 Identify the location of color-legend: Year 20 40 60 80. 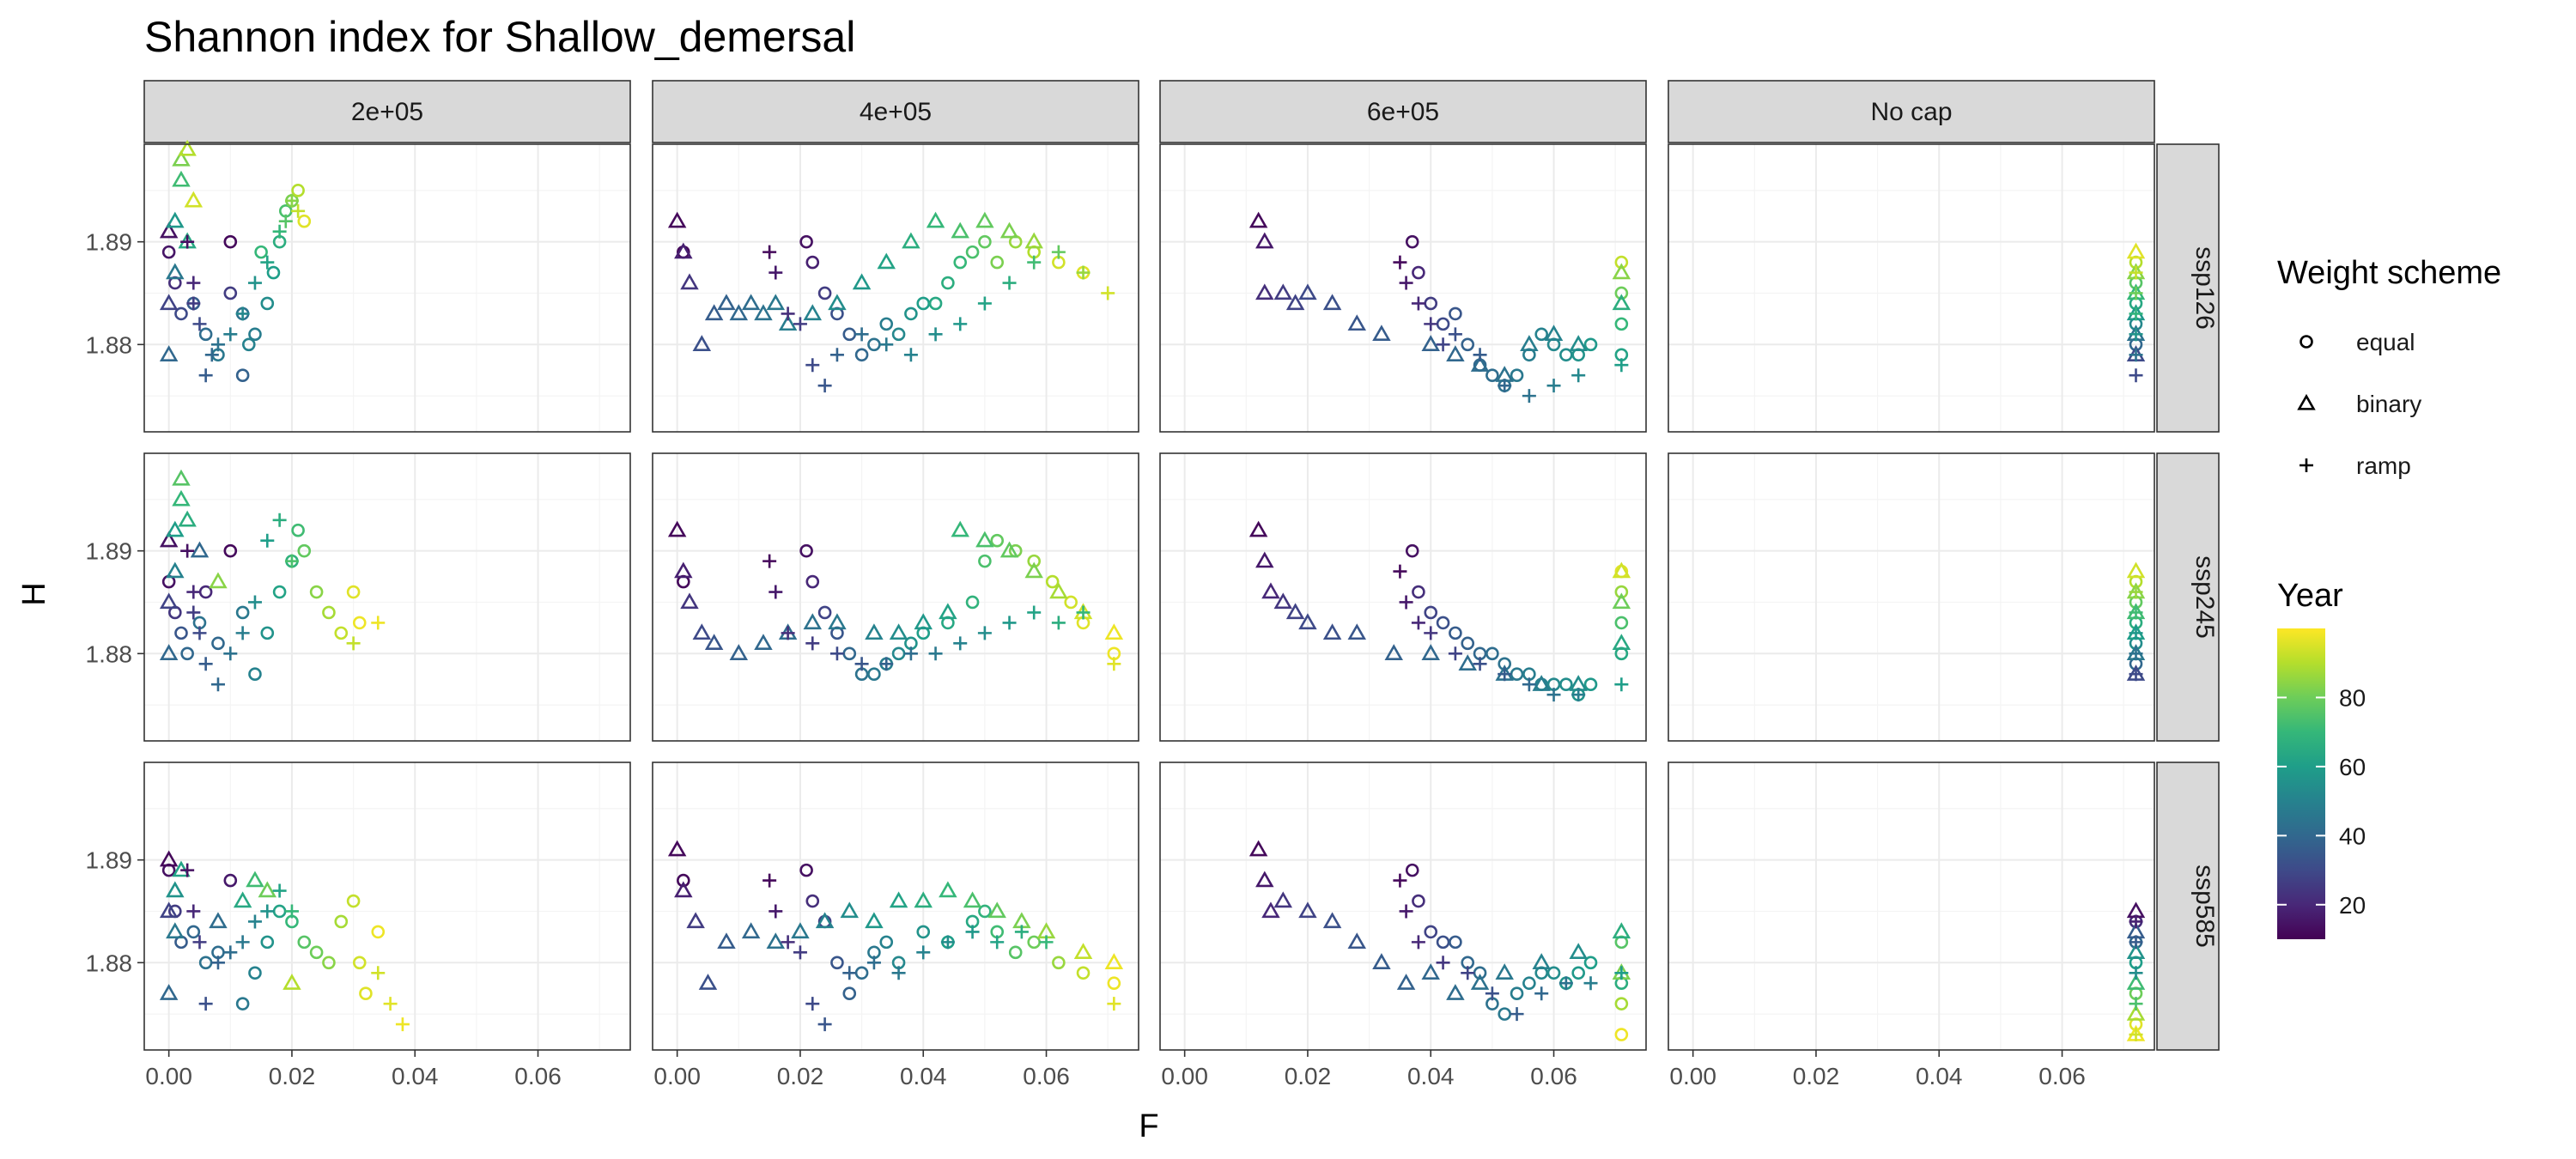
(2321, 759).